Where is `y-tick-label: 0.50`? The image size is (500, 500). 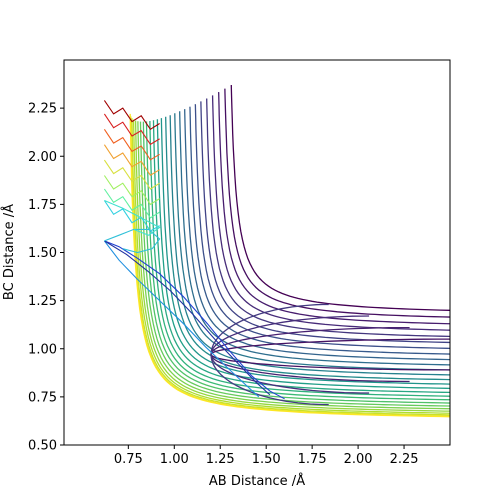
y-tick-label: 0.50 is located at coordinates (42, 446).